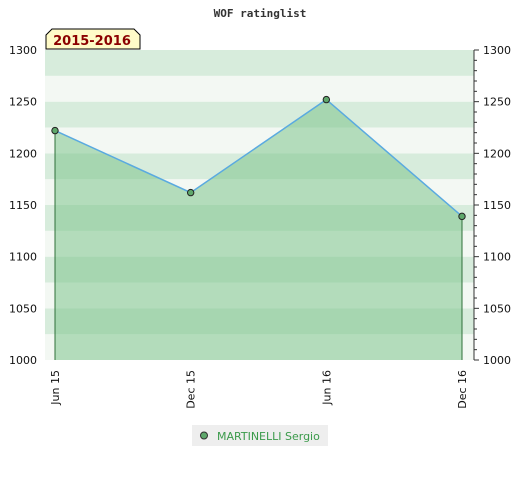  Describe the element at coordinates (23, 360) in the screenshot. I see `y-tick-label-left: 1000` at that location.